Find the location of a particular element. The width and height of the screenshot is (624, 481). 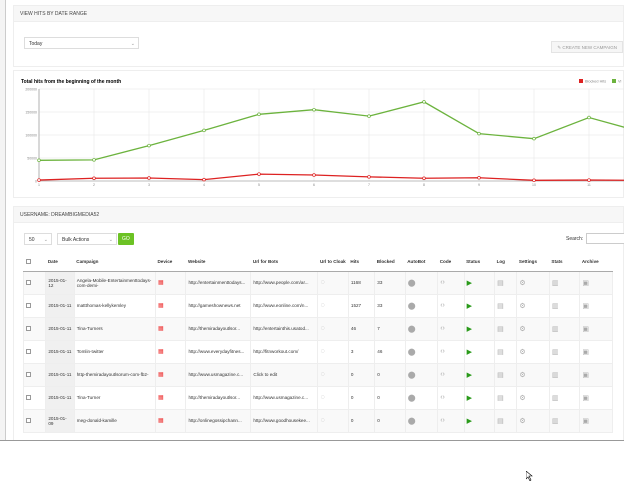

go-button: GO is located at coordinates (126, 239).